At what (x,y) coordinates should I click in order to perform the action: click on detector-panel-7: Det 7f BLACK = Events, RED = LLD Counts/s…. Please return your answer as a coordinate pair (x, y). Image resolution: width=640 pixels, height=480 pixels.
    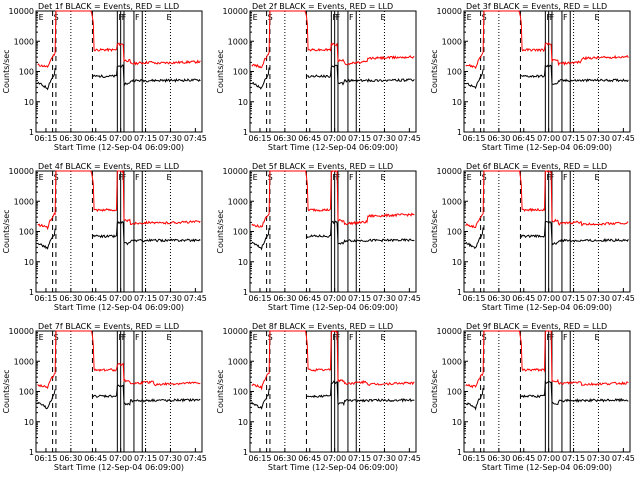
    Looking at the image, I should click on (104, 397).